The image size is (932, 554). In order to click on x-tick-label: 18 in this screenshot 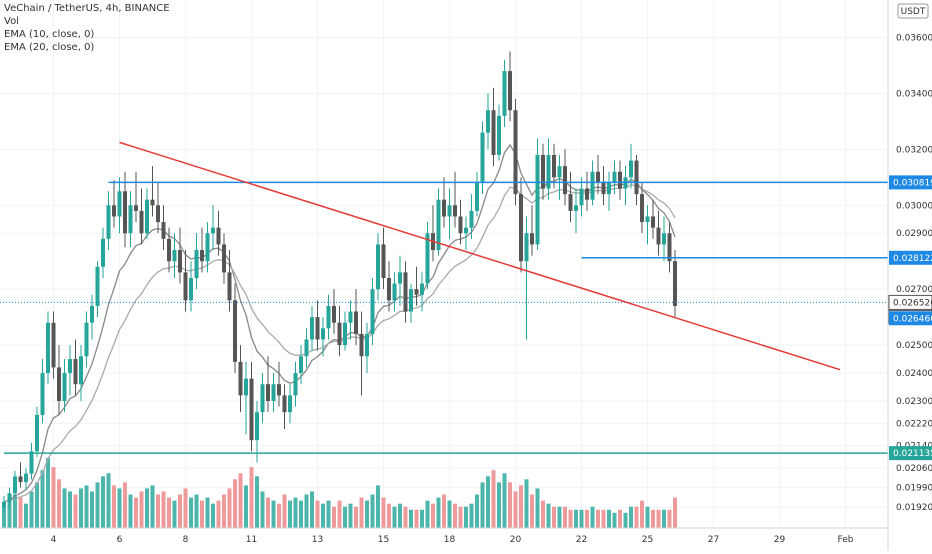, I will do `click(450, 540)`.